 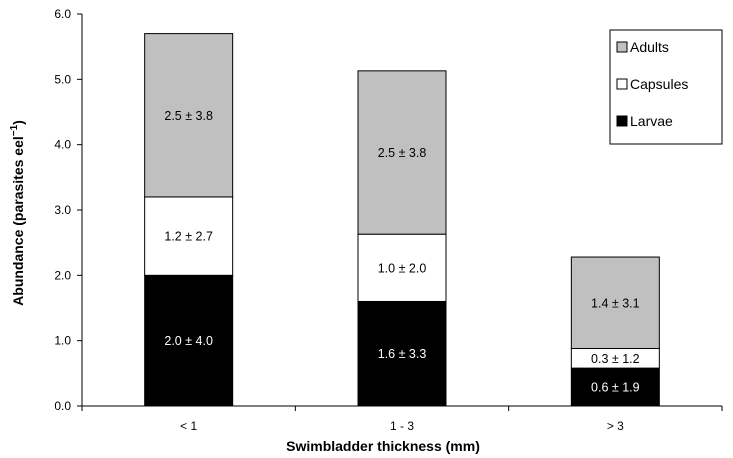 I want to click on data-label-adults-3: 1.4 ± 3.1, so click(x=615, y=303).